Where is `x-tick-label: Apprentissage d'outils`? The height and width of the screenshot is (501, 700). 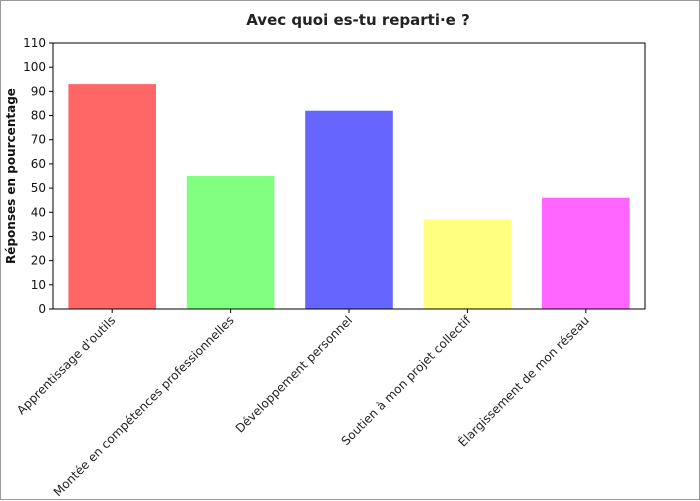
x-tick-label: Apprentissage d'outils is located at coordinates (66, 365).